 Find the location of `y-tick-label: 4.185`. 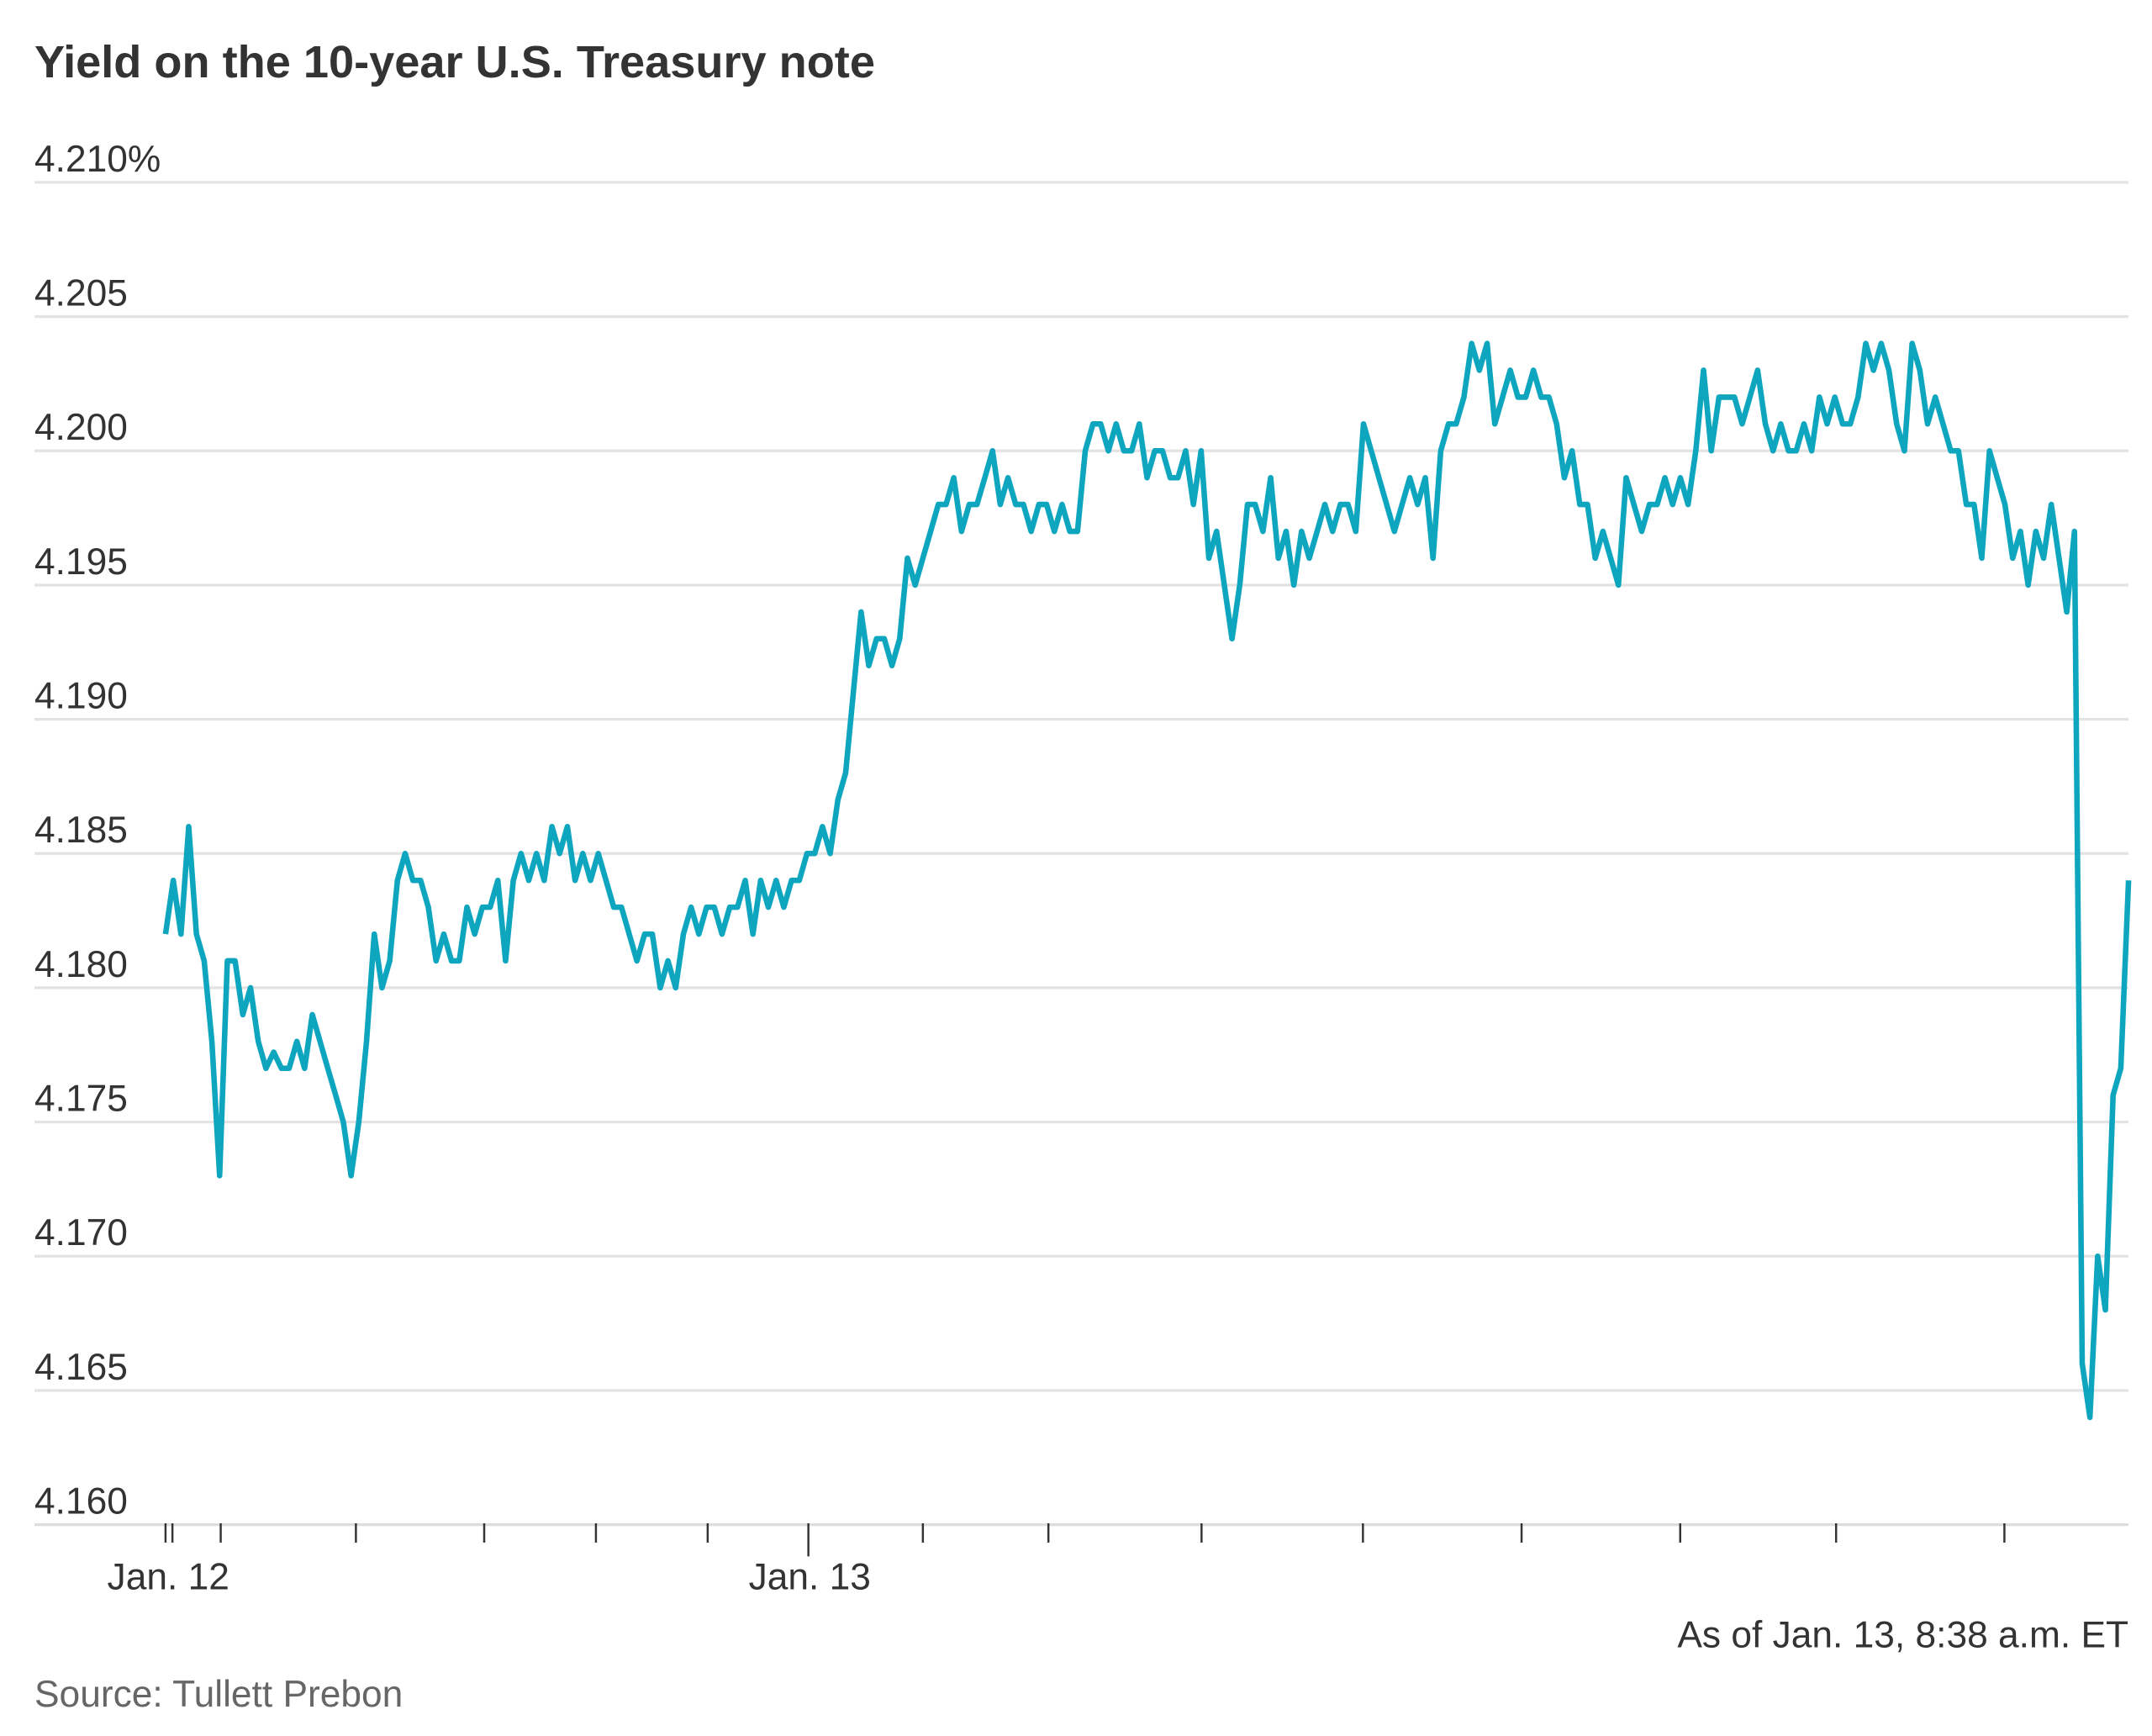

y-tick-label: 4.185 is located at coordinates (81, 830).